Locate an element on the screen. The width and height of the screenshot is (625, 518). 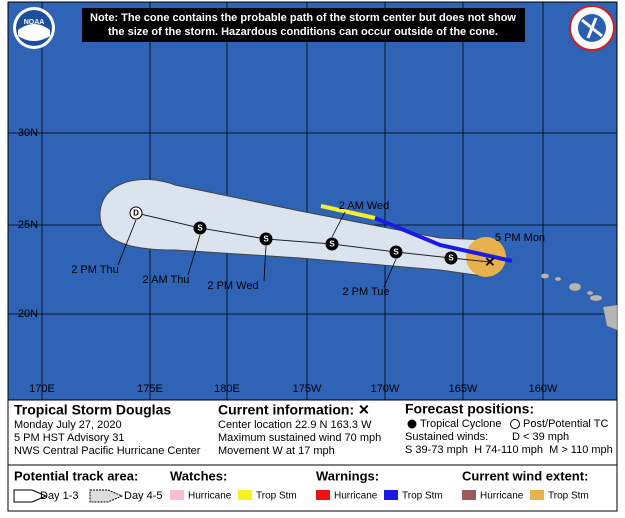
lon-label: 175W is located at coordinates (307, 389).